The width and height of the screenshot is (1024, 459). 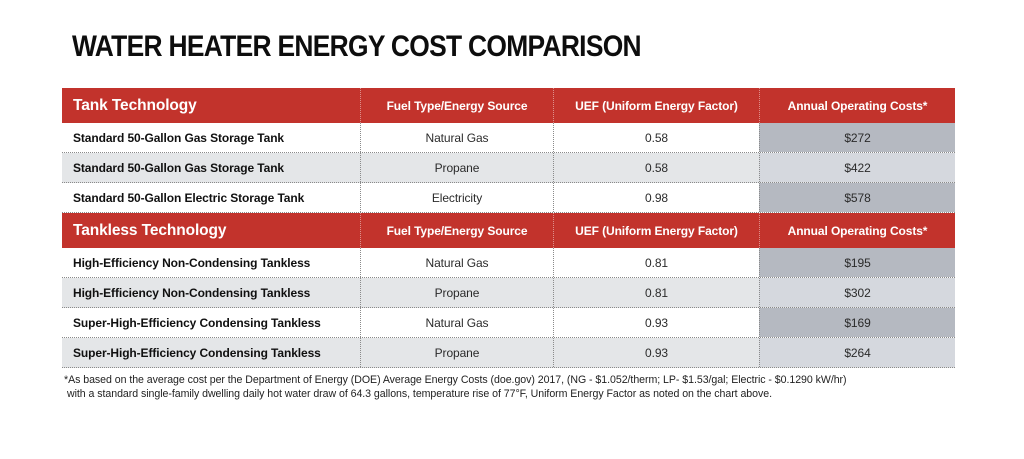 What do you see at coordinates (857, 197) in the screenshot?
I see `cost-cell: $578` at bounding box center [857, 197].